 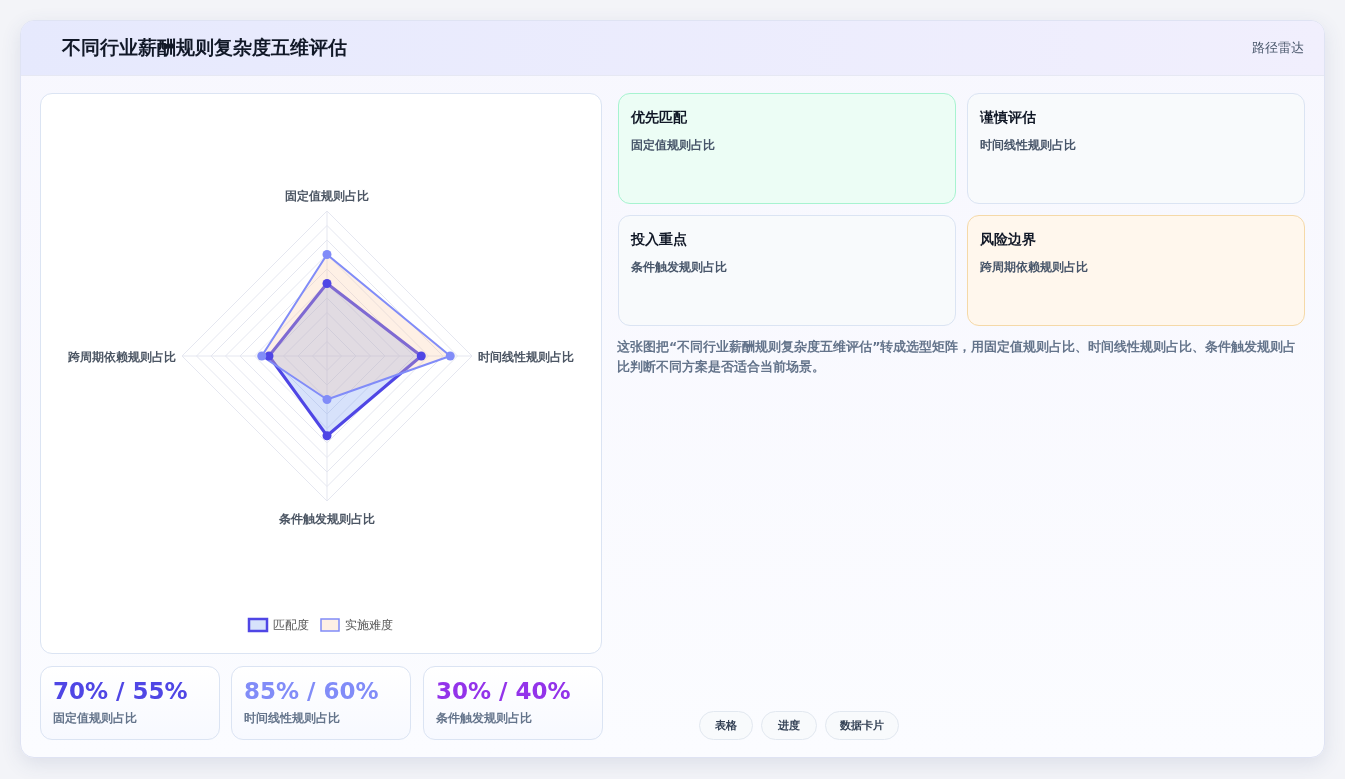 What do you see at coordinates (526, 357) in the screenshot?
I see `spoke-label: 时间线性规则占比` at bounding box center [526, 357].